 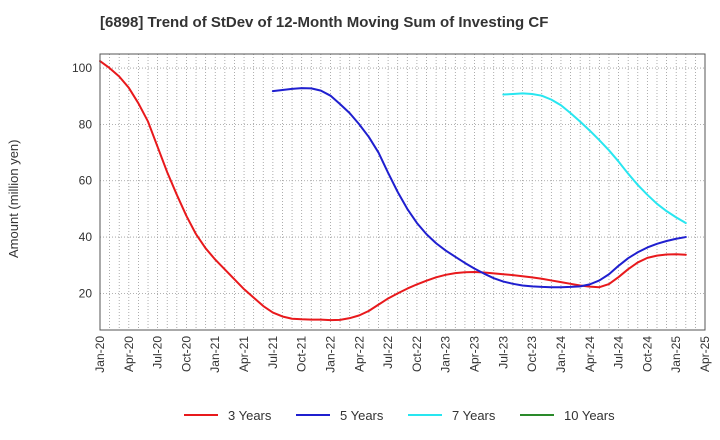 I want to click on x-tick-label: Jan-21, so click(x=215, y=354).